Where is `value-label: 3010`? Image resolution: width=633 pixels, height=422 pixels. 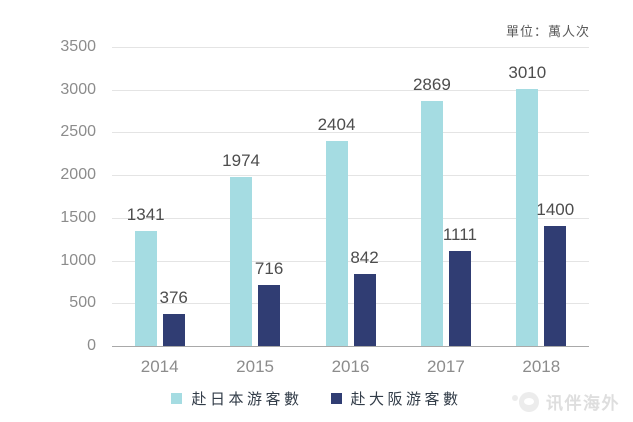 value-label: 3010 is located at coordinates (527, 72).